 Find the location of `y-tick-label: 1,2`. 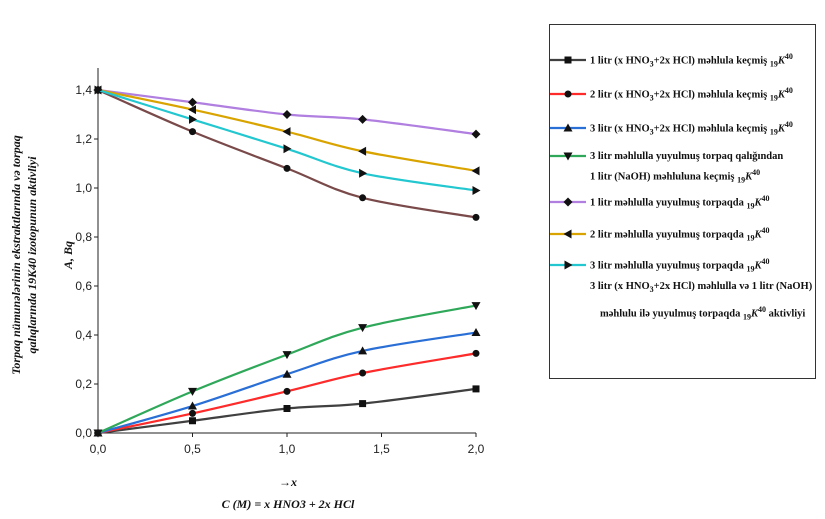

y-tick-label: 1,2 is located at coordinates (83, 139).